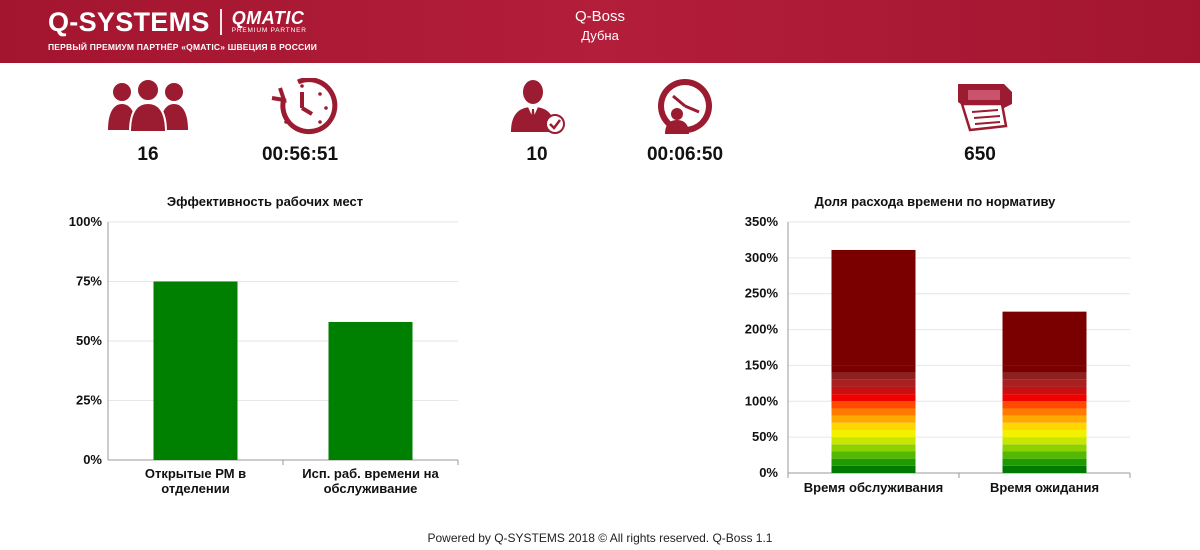 The image size is (1200, 550). What do you see at coordinates (1044, 487) in the screenshot?
I see `x-tick-label: Время ожидания` at bounding box center [1044, 487].